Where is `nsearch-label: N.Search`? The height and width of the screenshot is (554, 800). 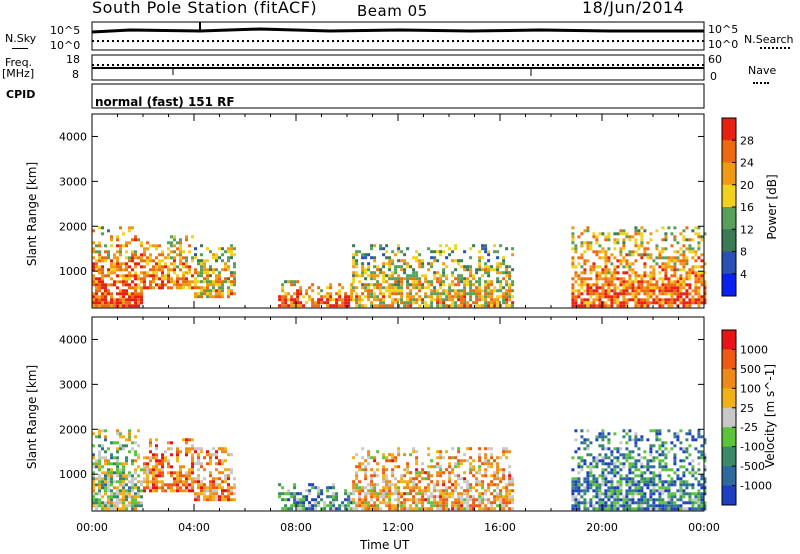 nsearch-label: N.Search is located at coordinates (769, 39).